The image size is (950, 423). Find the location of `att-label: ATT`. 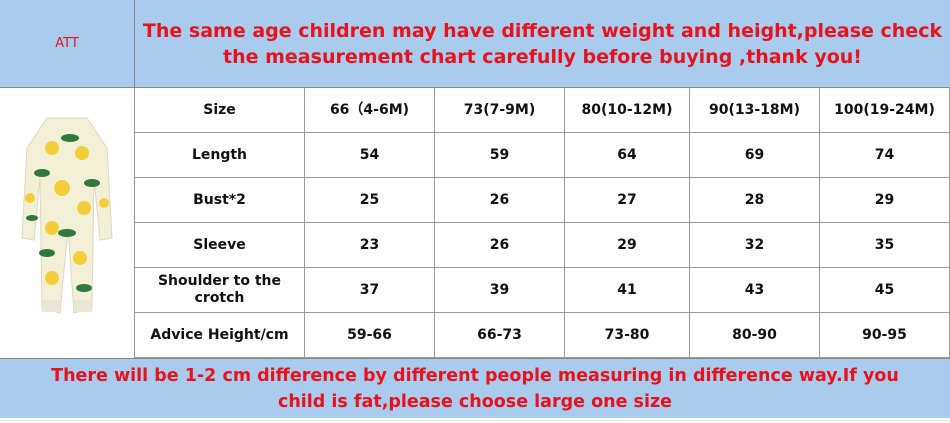

att-label: ATT is located at coordinates (67, 43).